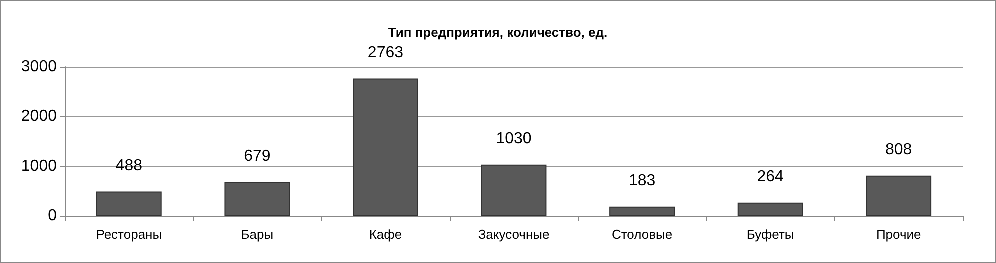  I want to click on y-tick-label: 2000, so click(39, 117).